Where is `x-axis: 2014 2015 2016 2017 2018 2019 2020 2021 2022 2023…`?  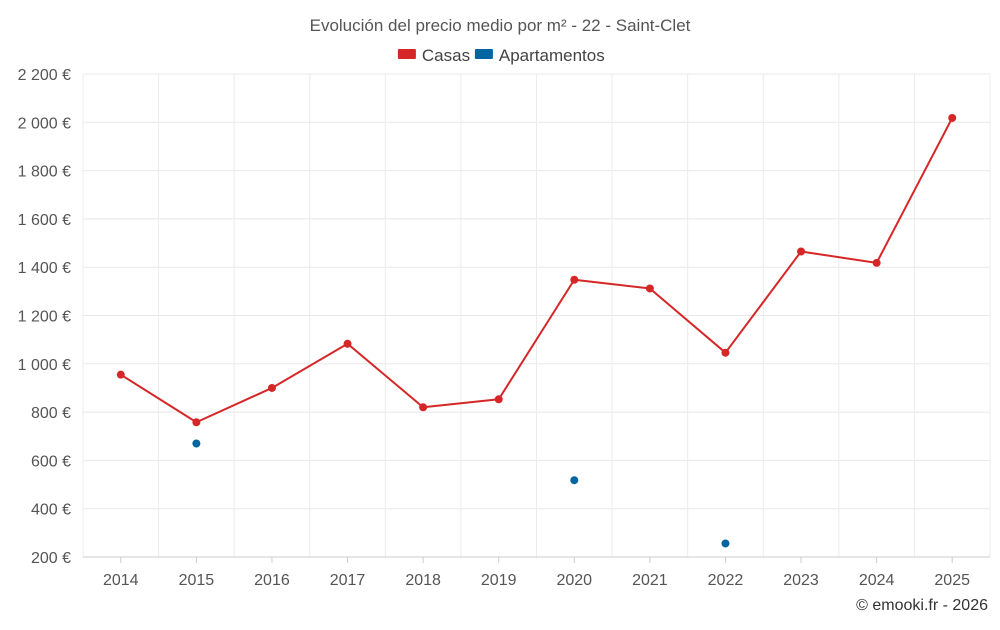 x-axis: 2014 2015 2016 2017 2018 2019 2020 2021 2022 2023… is located at coordinates (536, 572).